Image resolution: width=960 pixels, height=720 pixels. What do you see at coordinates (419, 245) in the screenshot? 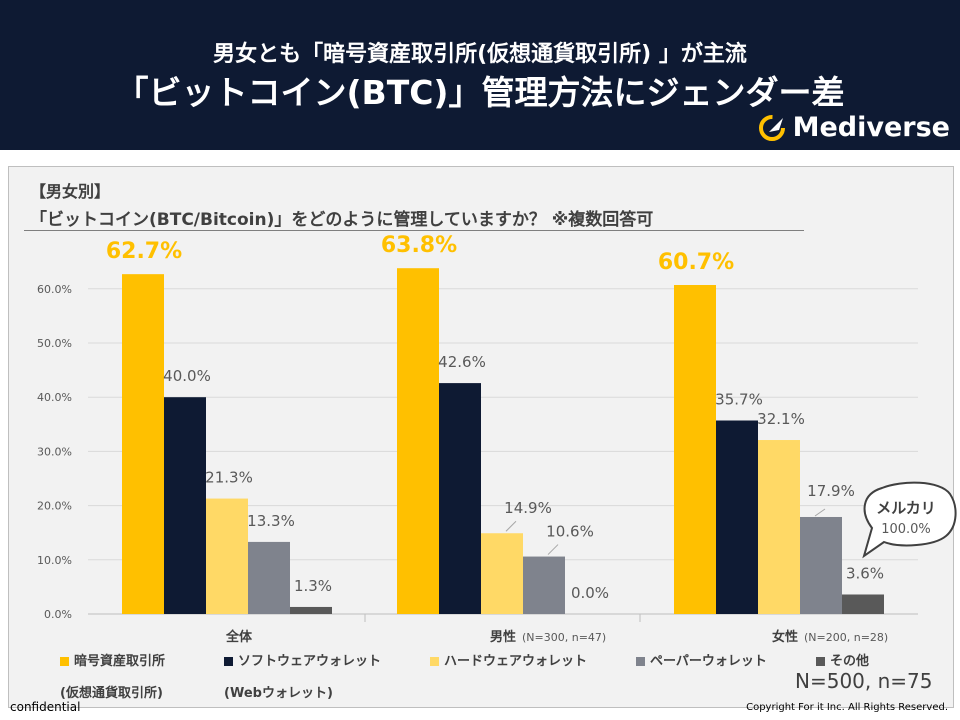
I see `data-label: 63.8%` at bounding box center [419, 245].